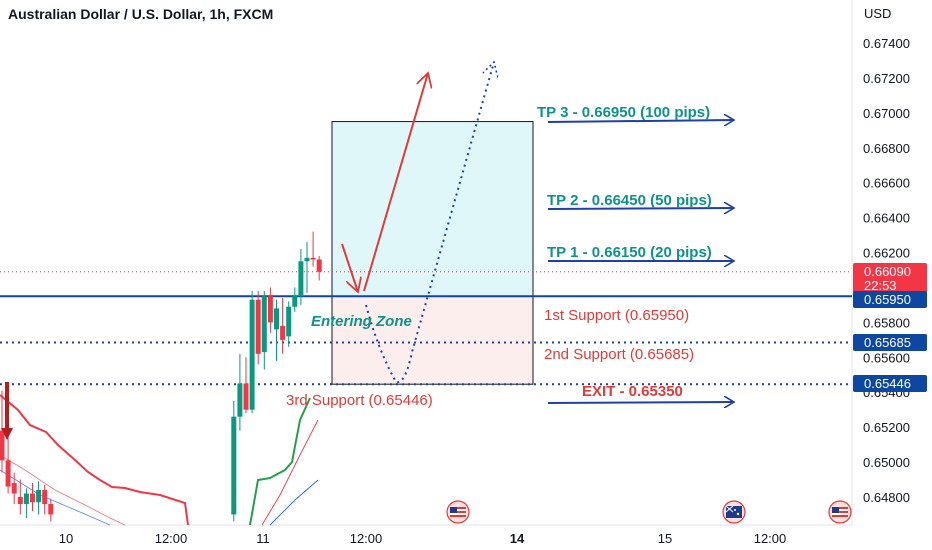 The height and width of the screenshot is (550, 932). Describe the element at coordinates (886, 497) in the screenshot. I see `price-tick-label: 0.64800` at that location.